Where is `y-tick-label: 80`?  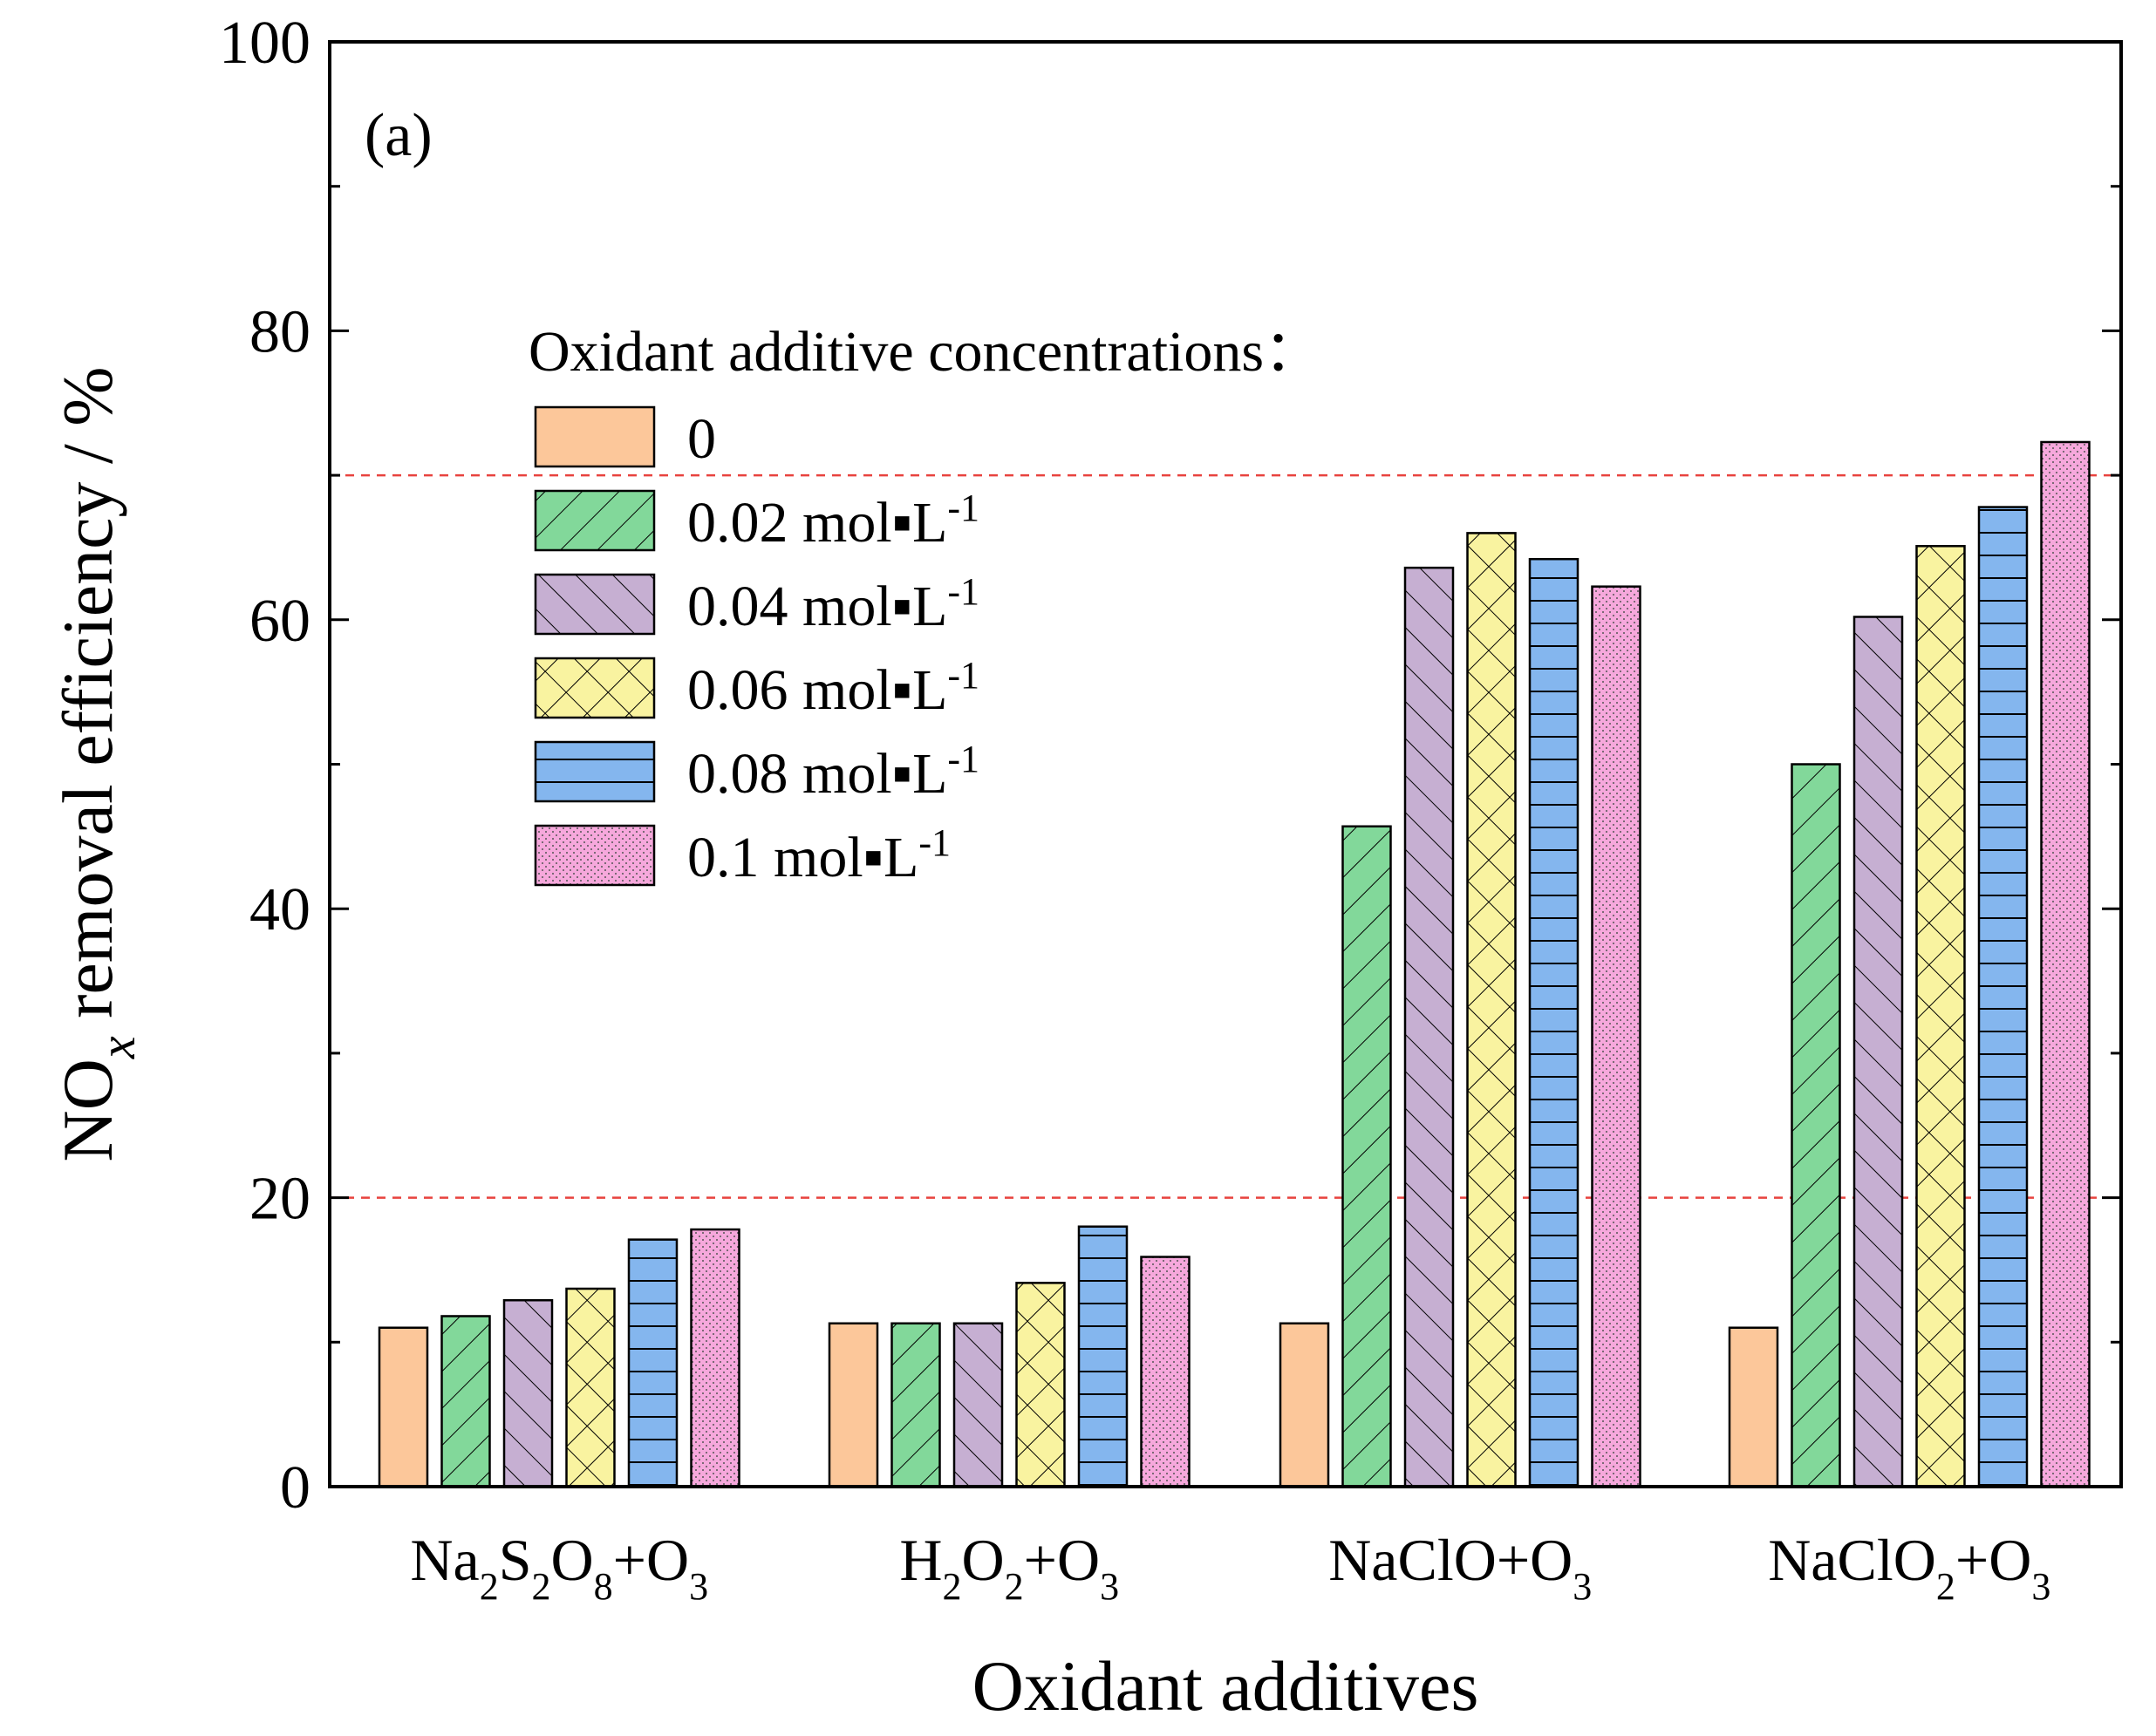 y-tick-label: 80 is located at coordinates (279, 331).